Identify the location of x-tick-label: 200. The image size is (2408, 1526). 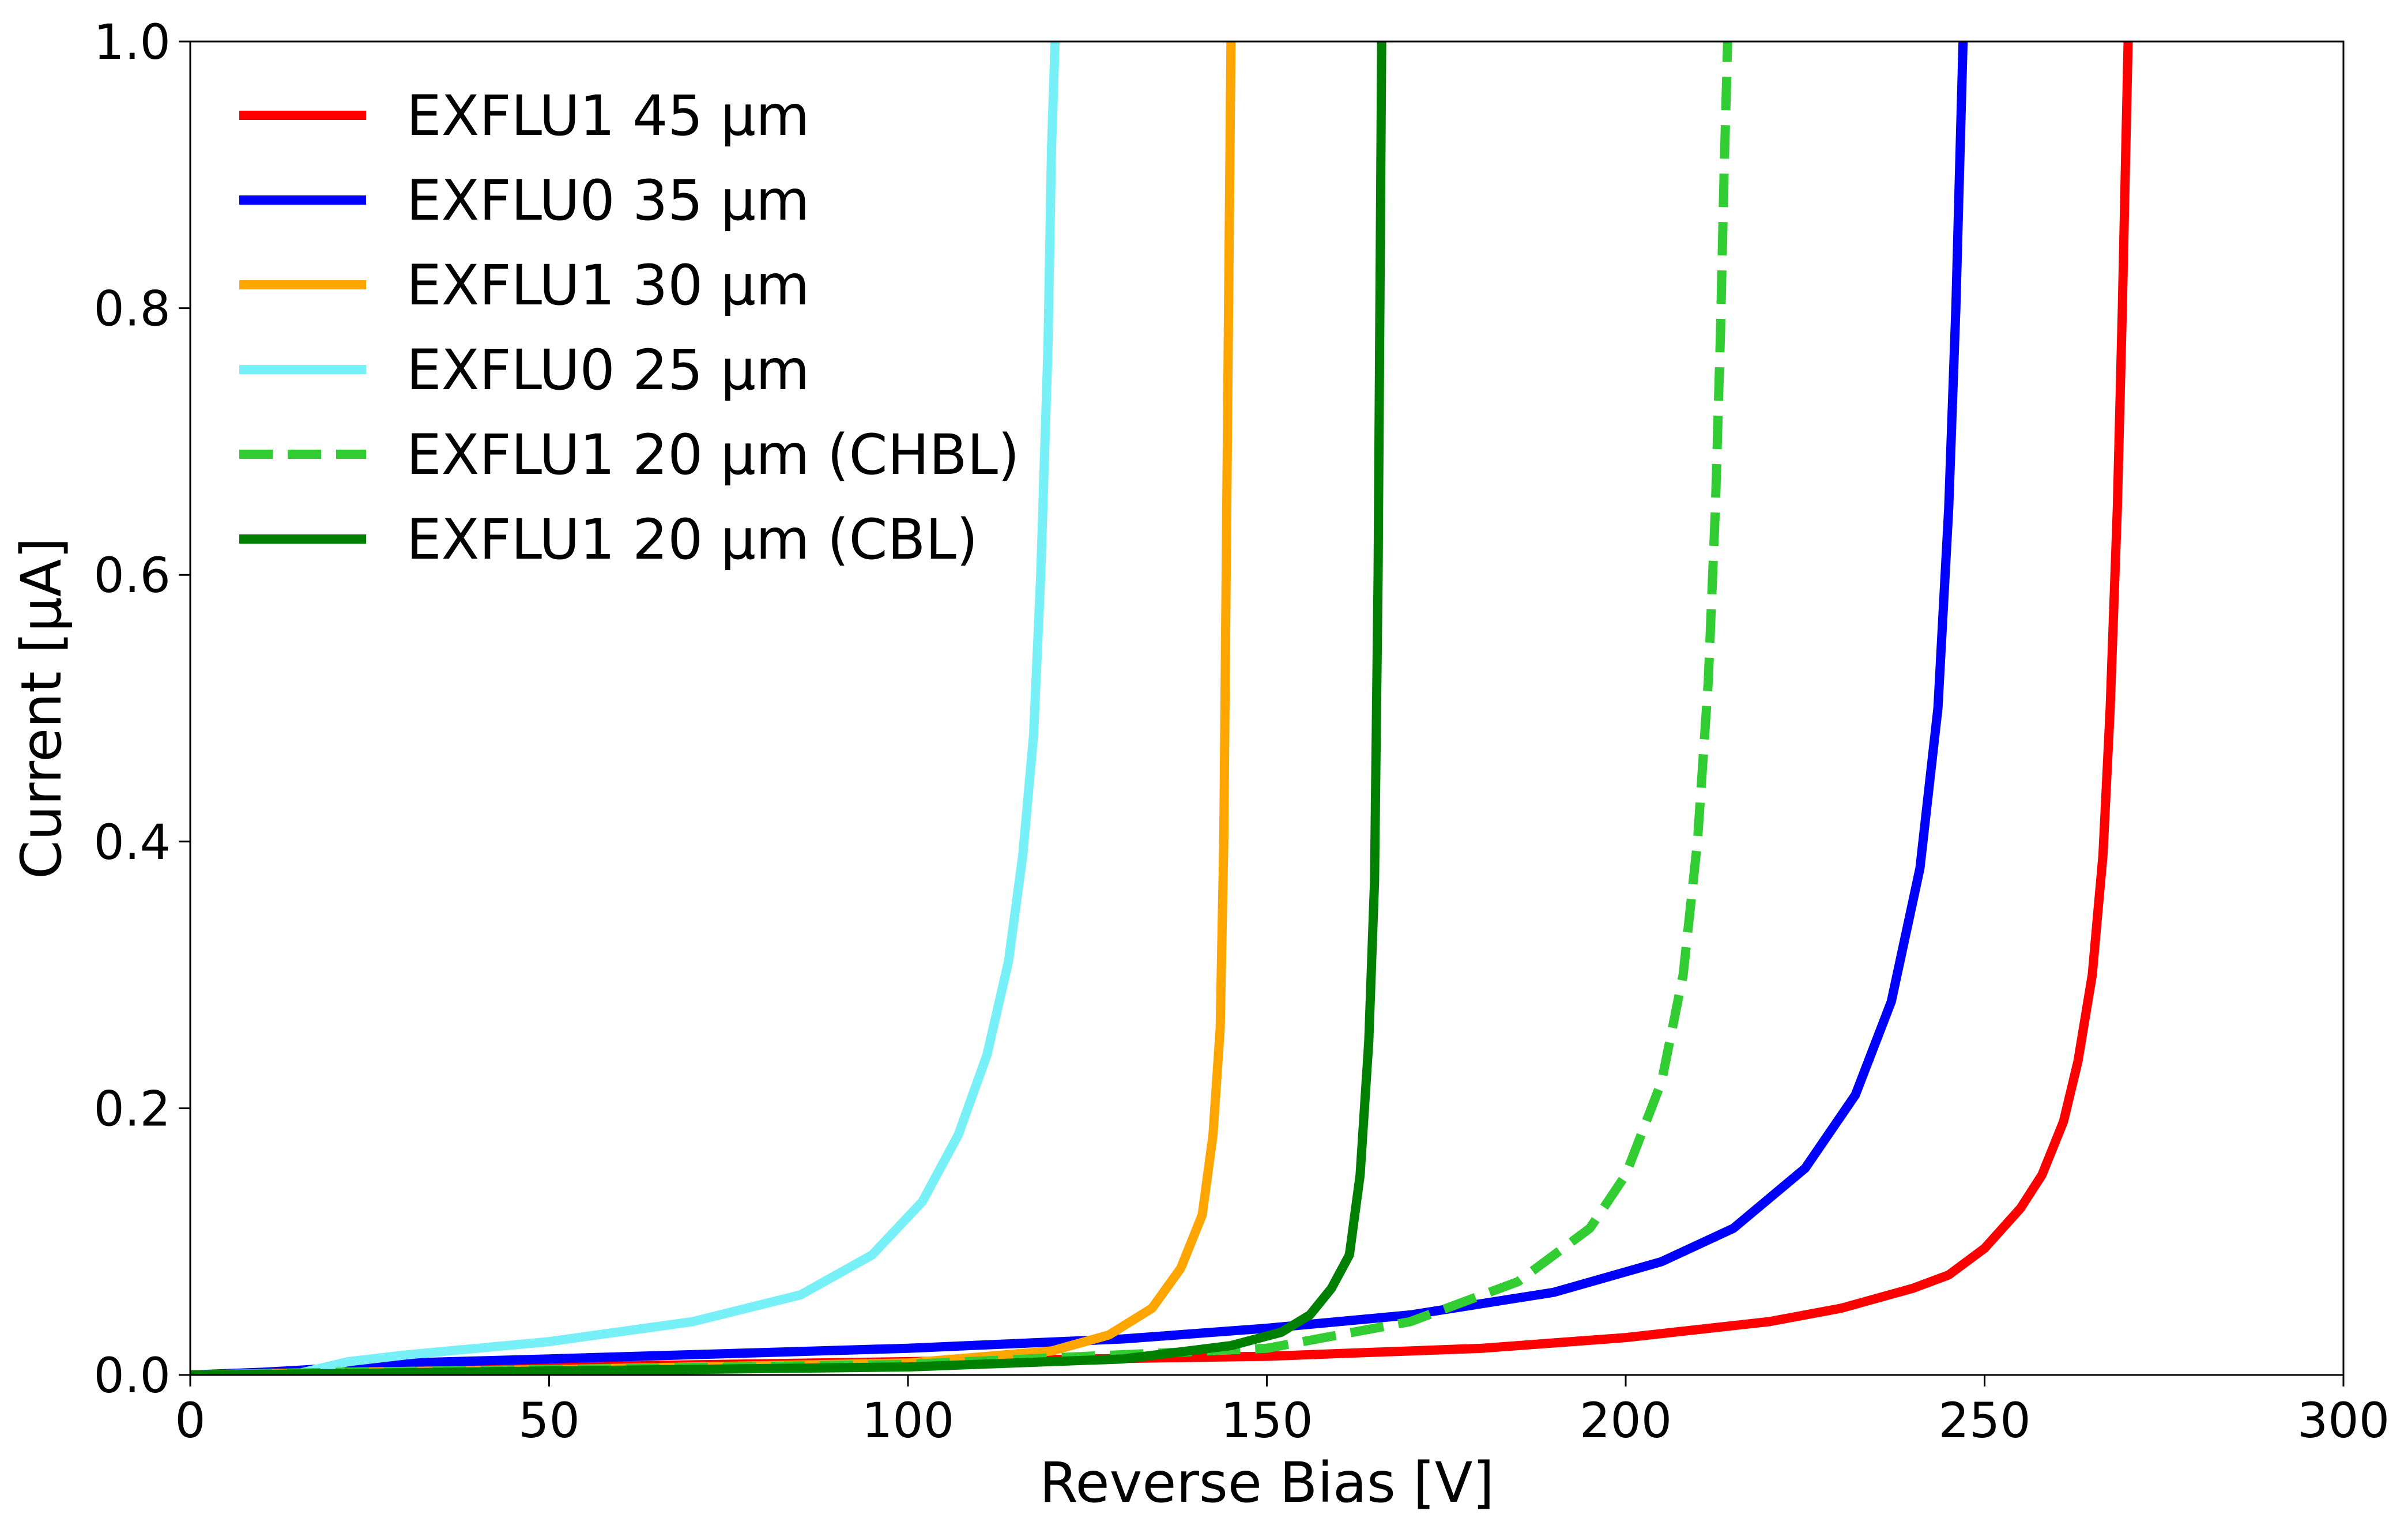
(1626, 1420).